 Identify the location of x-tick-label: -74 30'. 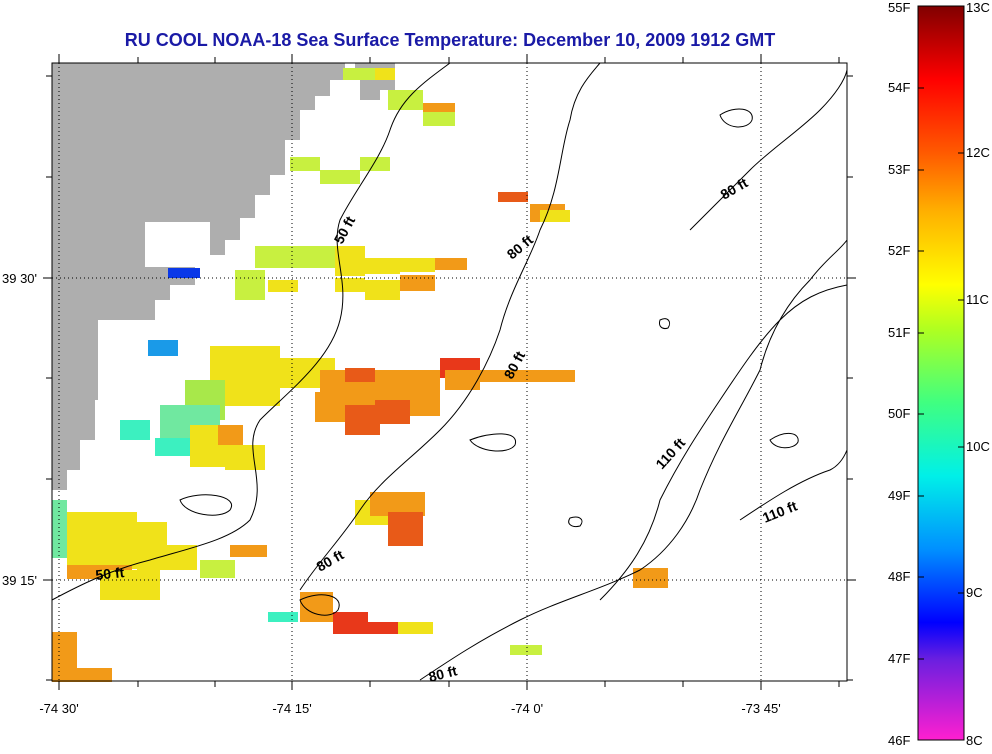
(58, 708).